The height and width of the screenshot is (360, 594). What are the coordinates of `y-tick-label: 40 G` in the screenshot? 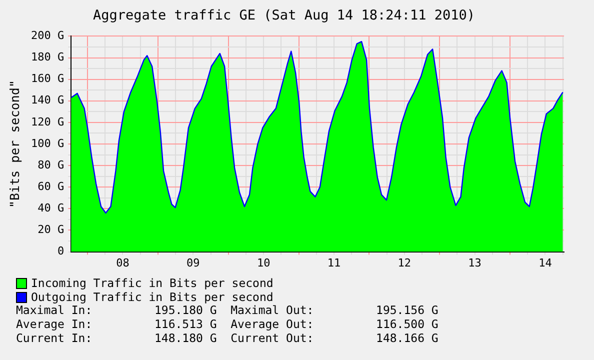 It's located at (51, 208).